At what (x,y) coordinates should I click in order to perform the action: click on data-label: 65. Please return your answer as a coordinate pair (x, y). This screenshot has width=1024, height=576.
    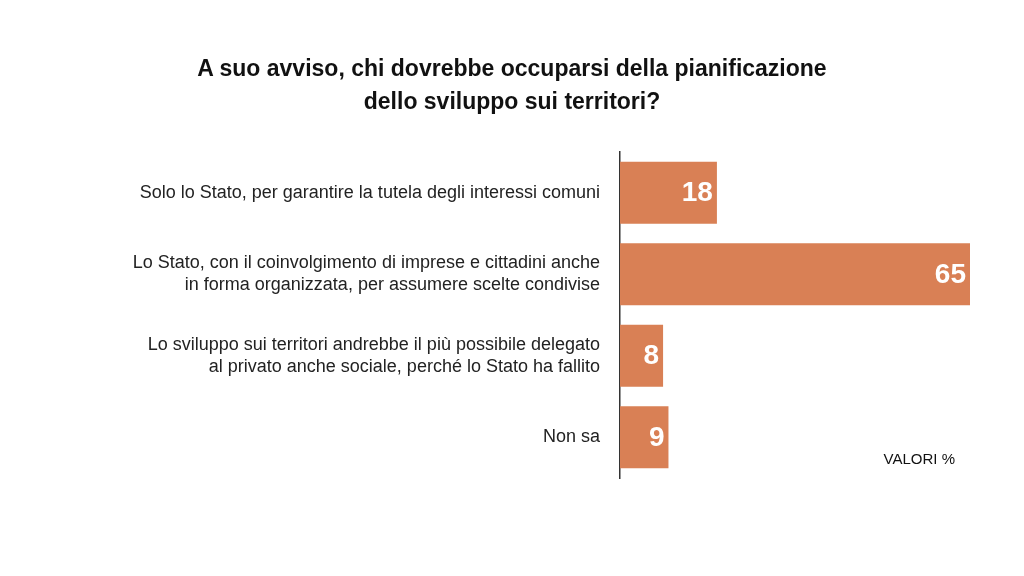
    Looking at the image, I should click on (950, 273).